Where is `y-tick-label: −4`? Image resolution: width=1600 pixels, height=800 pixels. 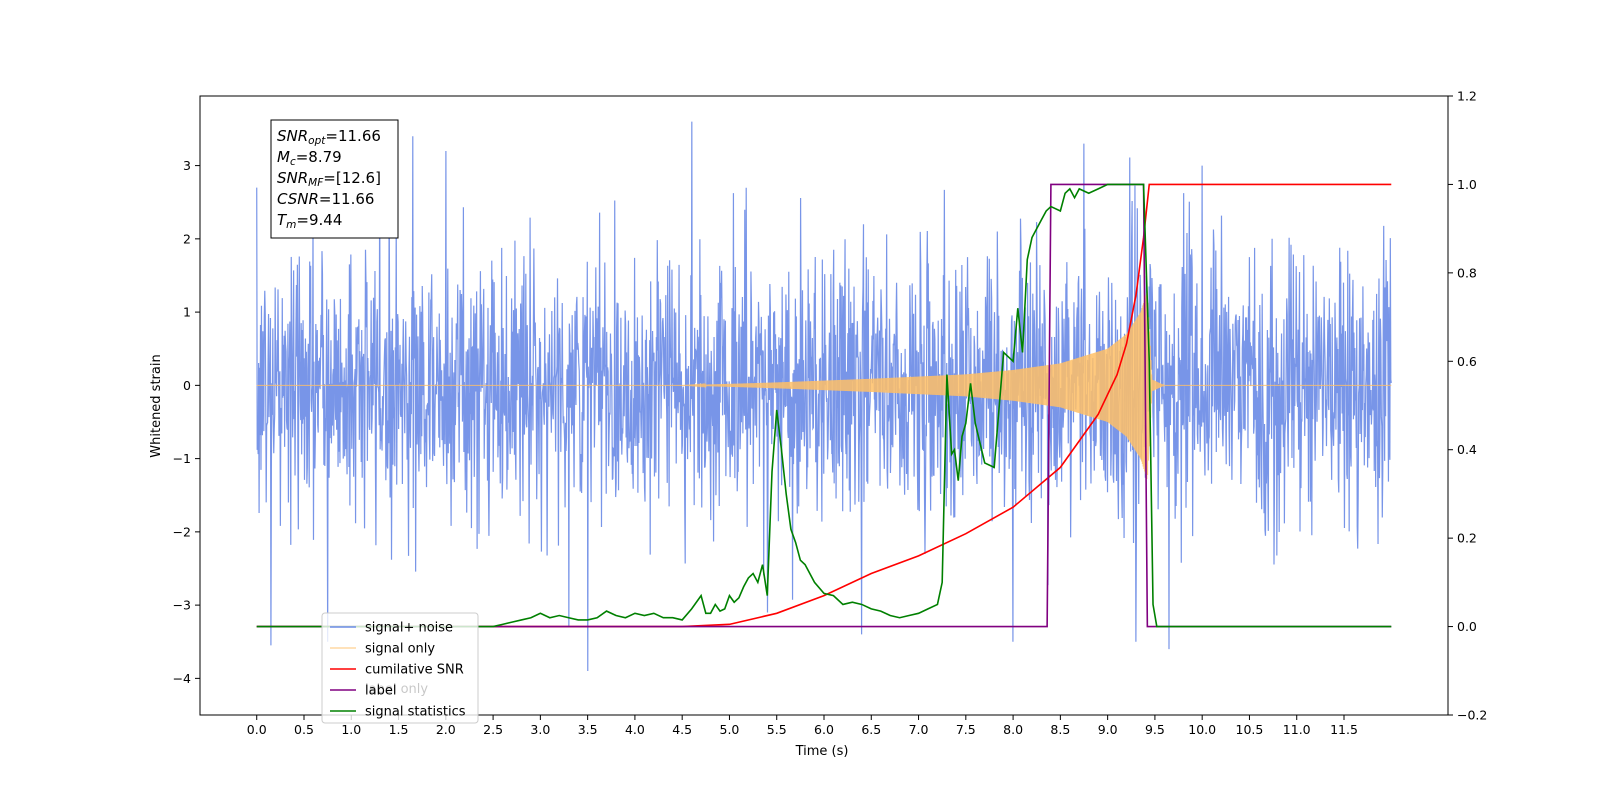
y-tick-label: −4 is located at coordinates (182, 678).